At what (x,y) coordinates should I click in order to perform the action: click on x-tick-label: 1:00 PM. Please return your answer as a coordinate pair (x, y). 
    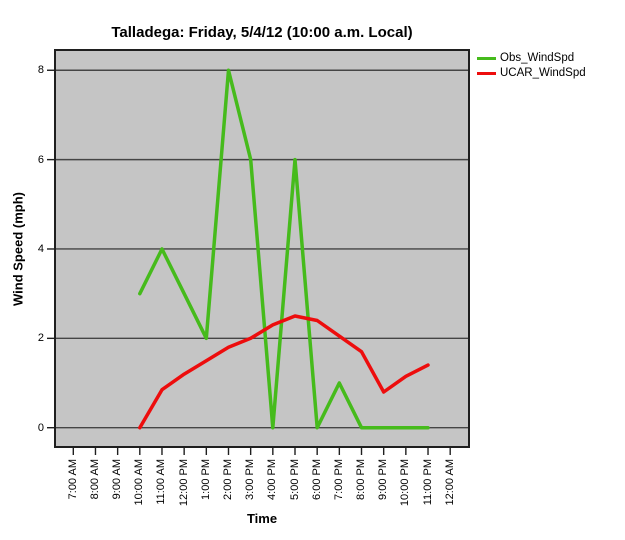
    Looking at the image, I should click on (205, 479).